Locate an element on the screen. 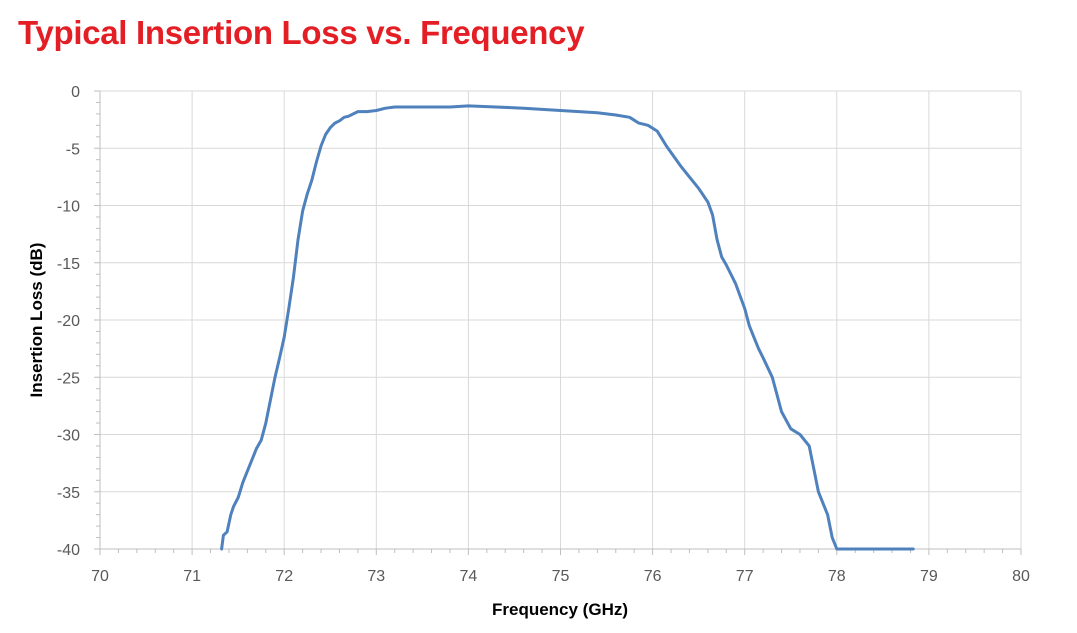 The image size is (1077, 633). y-tick-label: -20 is located at coordinates (68, 321).